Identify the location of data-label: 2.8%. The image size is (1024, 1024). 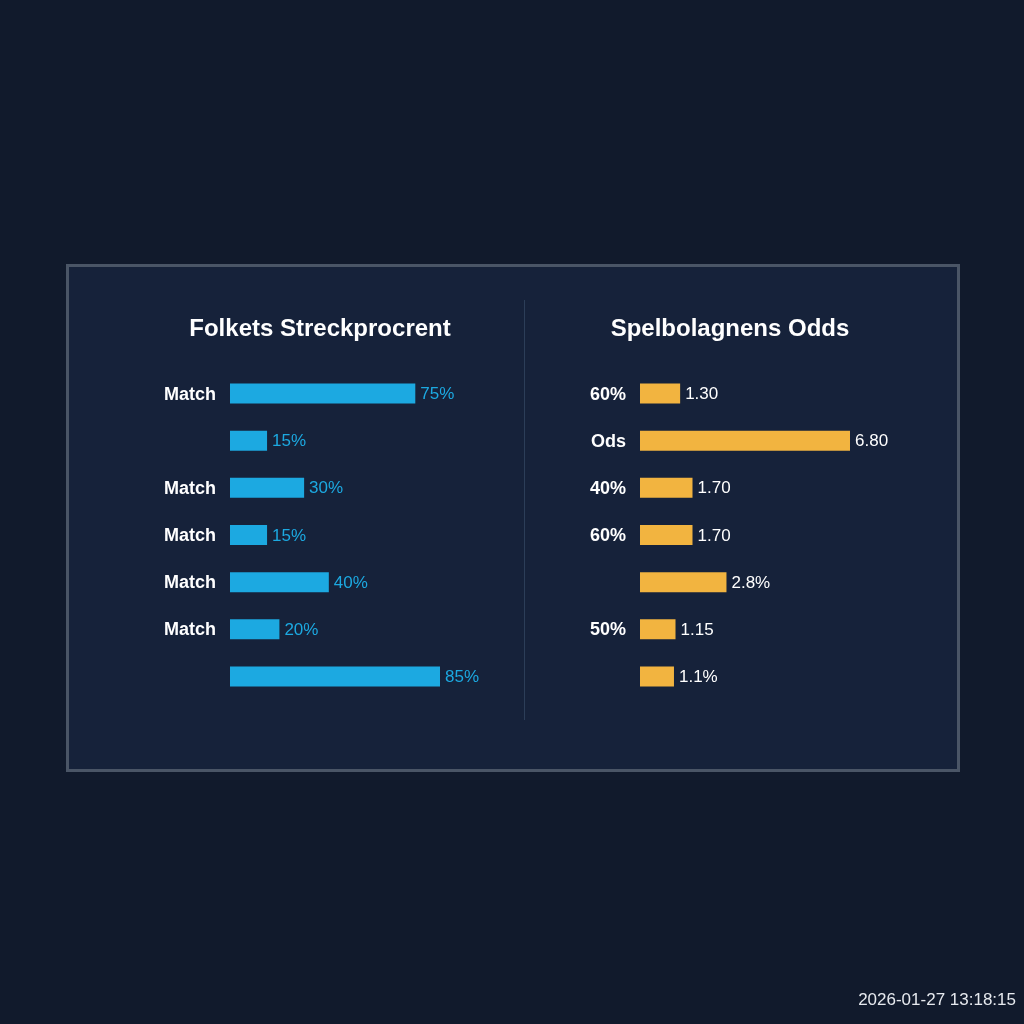
(751, 582).